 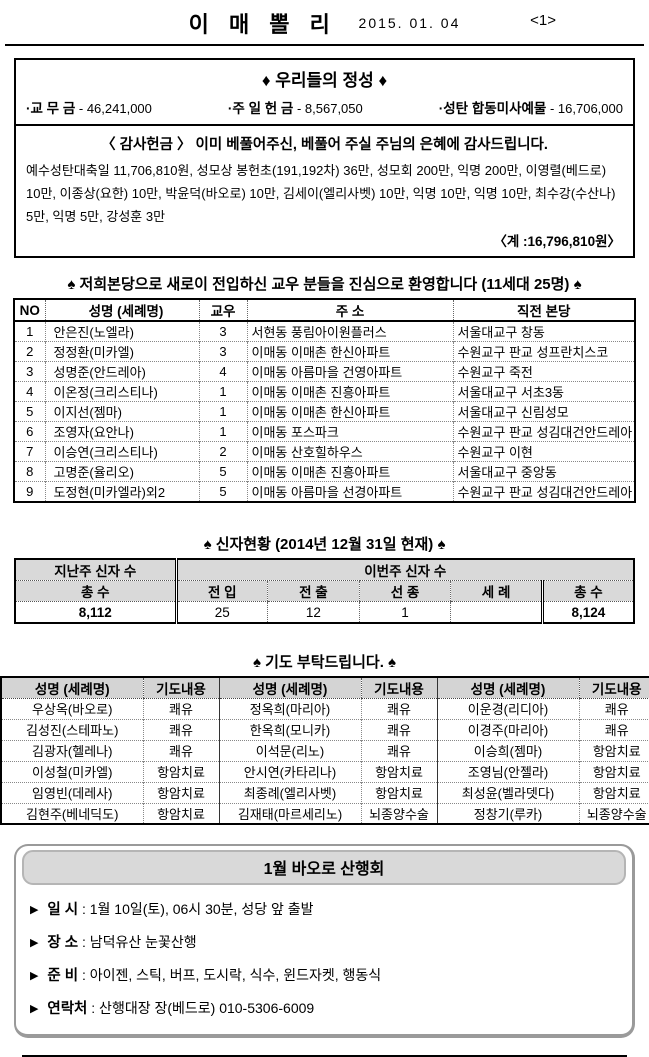 I want to click on cell-name: 최종례(엘리사벳), so click(x=289, y=792).